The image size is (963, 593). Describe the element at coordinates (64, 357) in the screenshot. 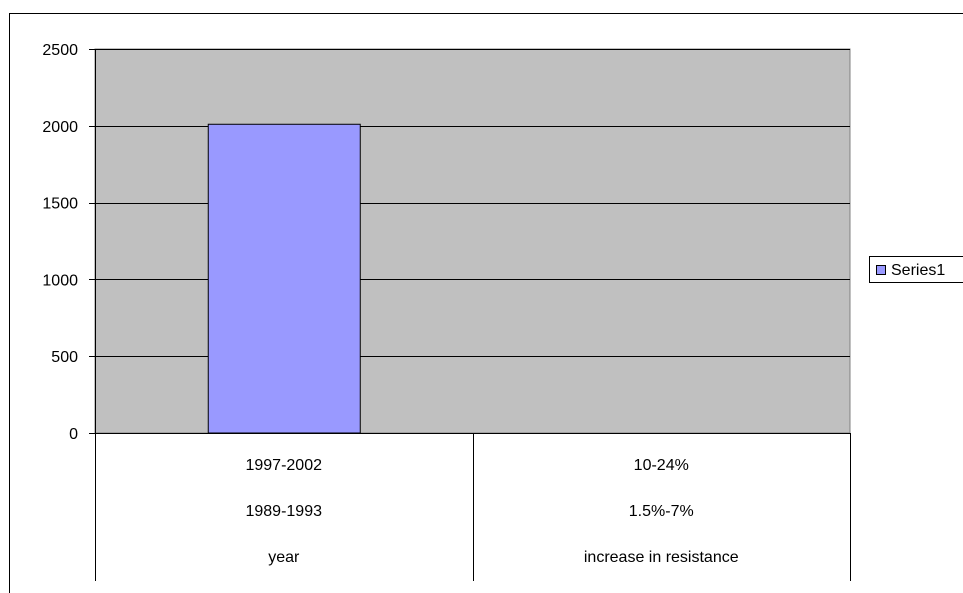

I see `y-tick-label-500: 500` at that location.